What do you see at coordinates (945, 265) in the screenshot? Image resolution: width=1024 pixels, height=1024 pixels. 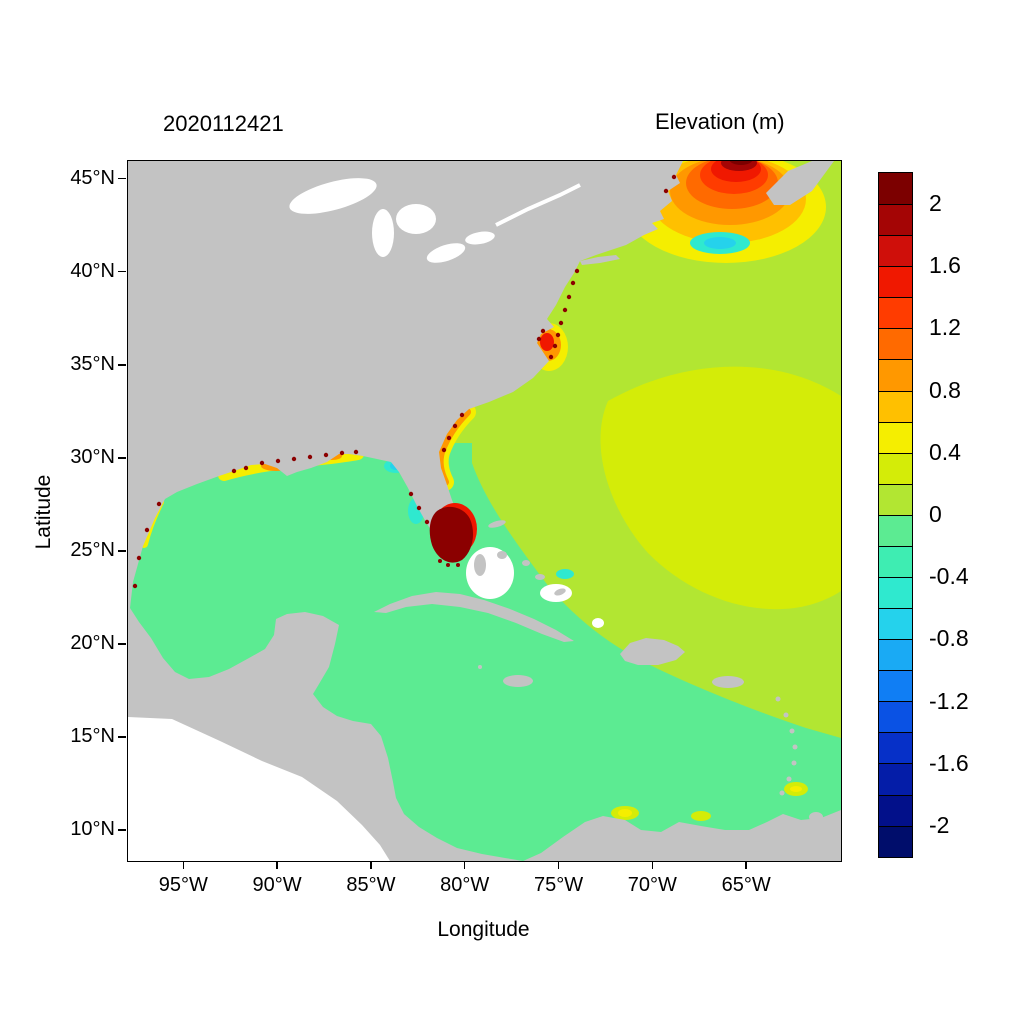 I see `colorbar-tick-label: 1.6` at bounding box center [945, 265].